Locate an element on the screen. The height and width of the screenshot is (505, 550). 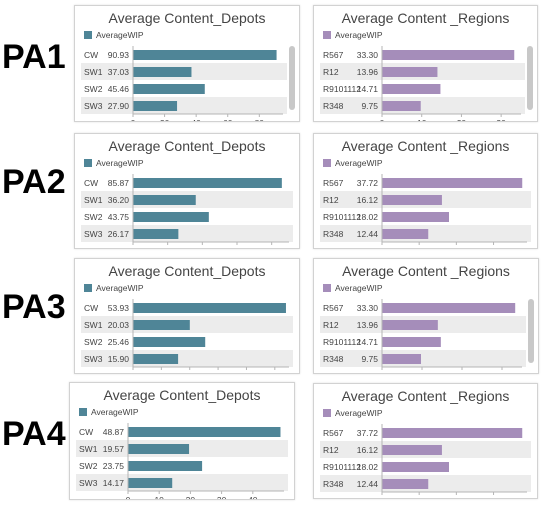
value-label: 23.75 is located at coordinates (114, 466).